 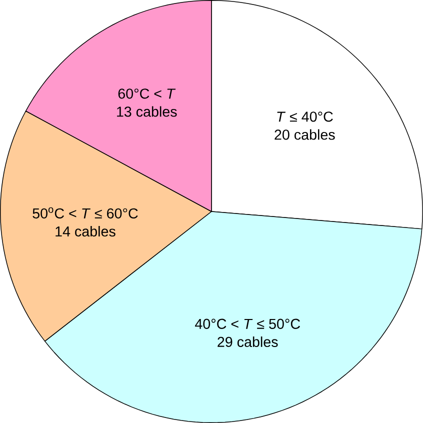 I want to click on slice-label: 50$^{o}$C < T ≤ 60°C, so click(x=85, y=212).